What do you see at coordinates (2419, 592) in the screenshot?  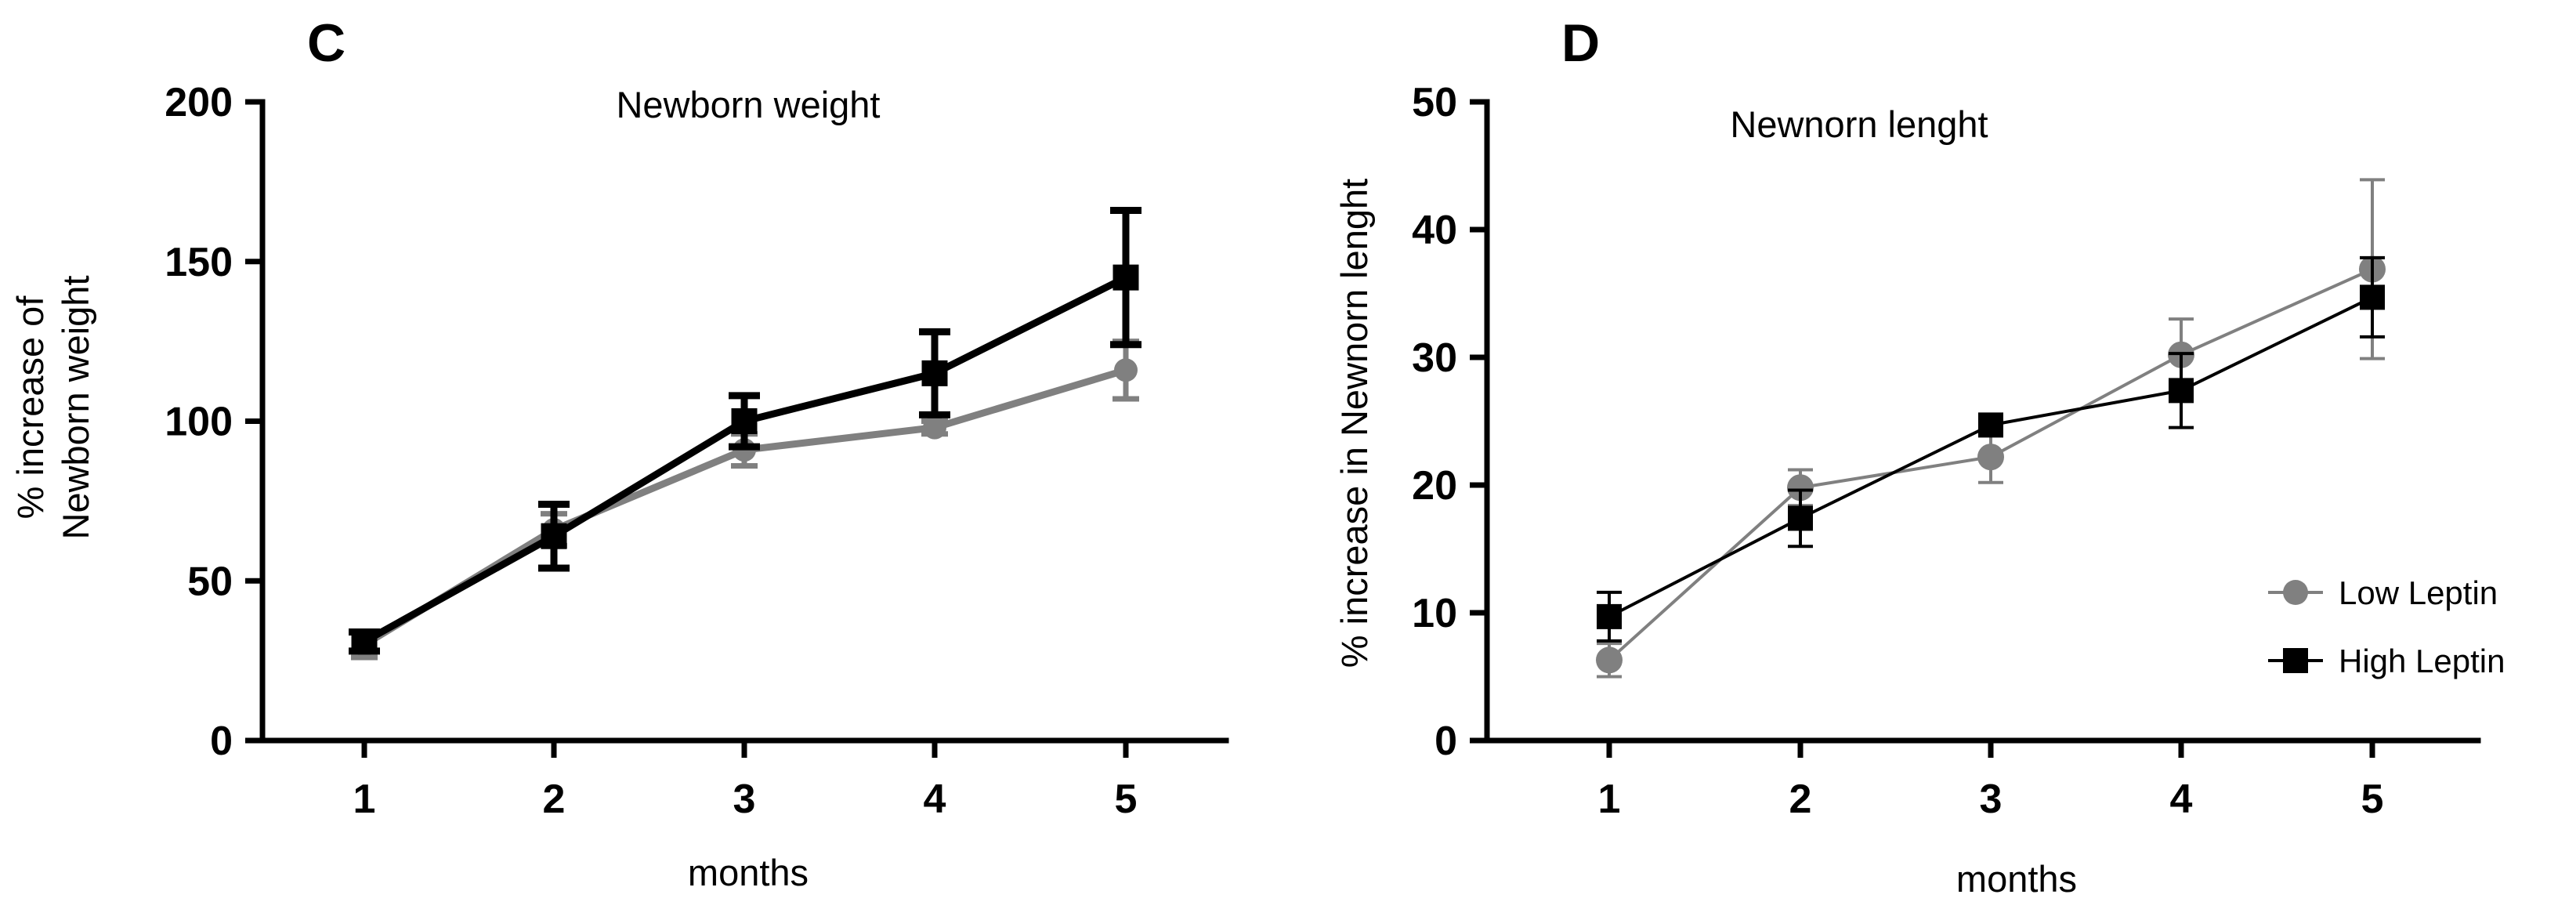 I see `legend-label-low-leptin: Low Leptin` at bounding box center [2419, 592].